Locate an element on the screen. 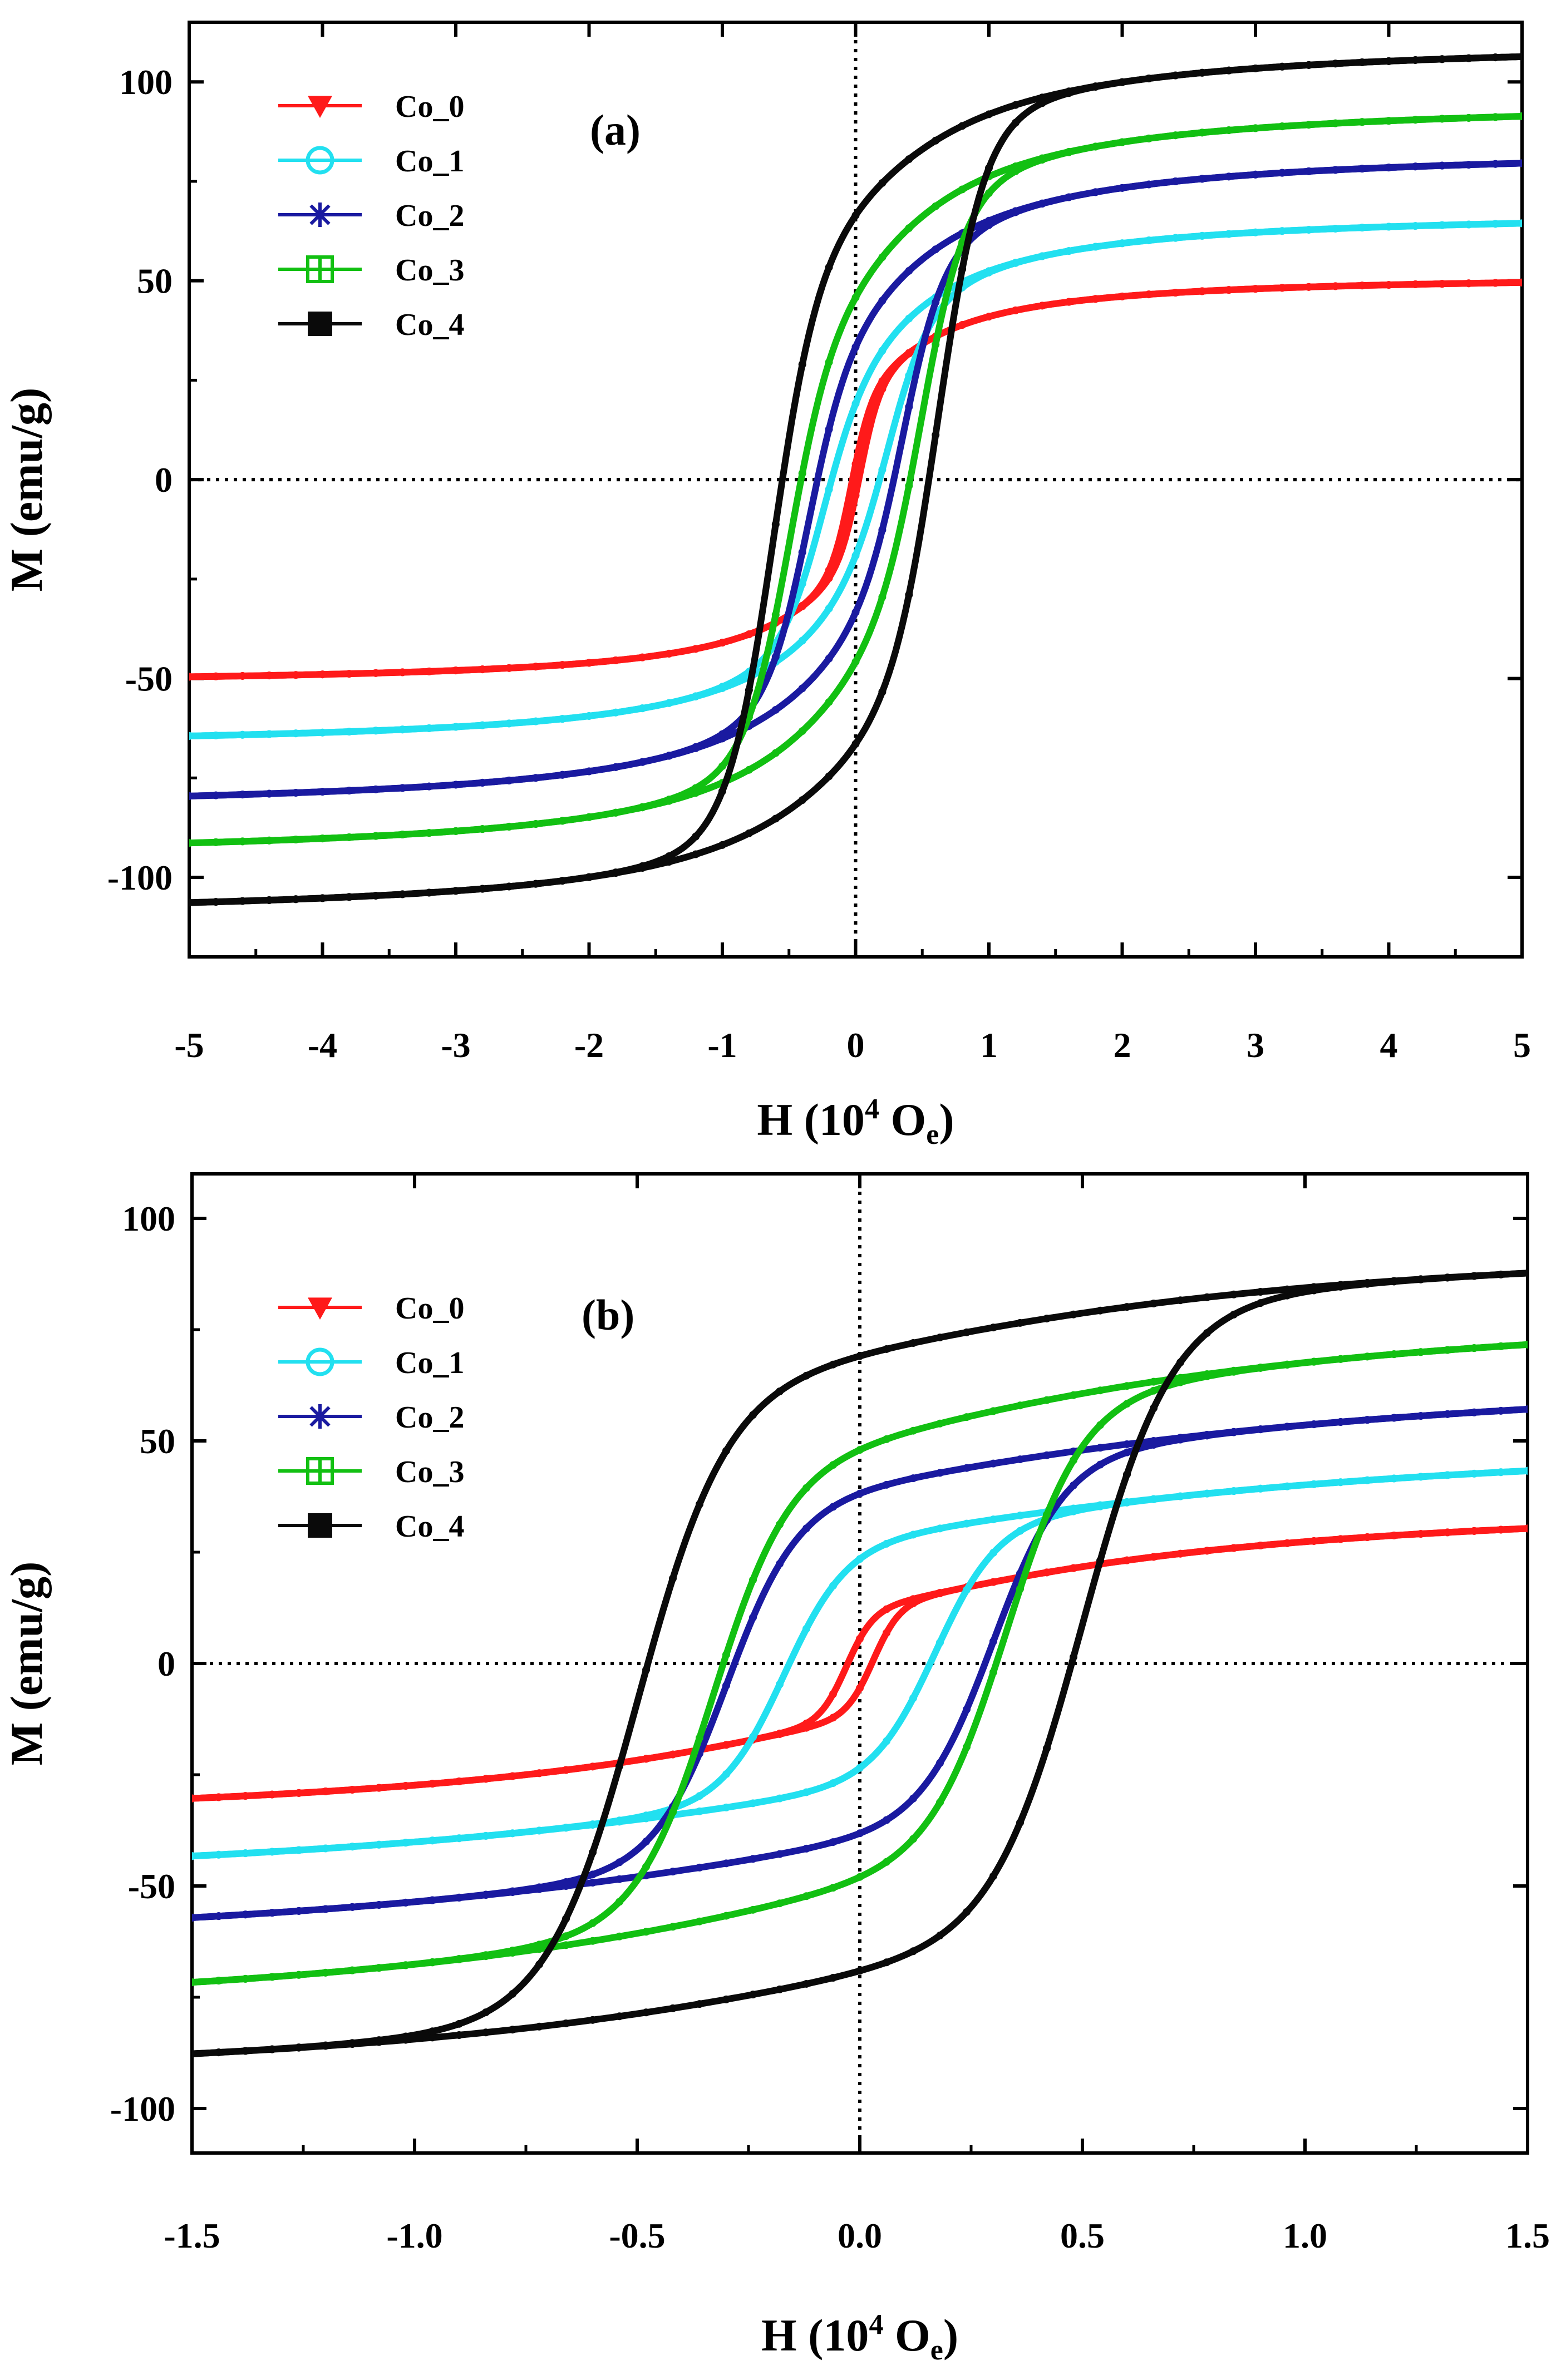 The height and width of the screenshot is (2380, 1566). legend-label: Co_1 is located at coordinates (430, 161).